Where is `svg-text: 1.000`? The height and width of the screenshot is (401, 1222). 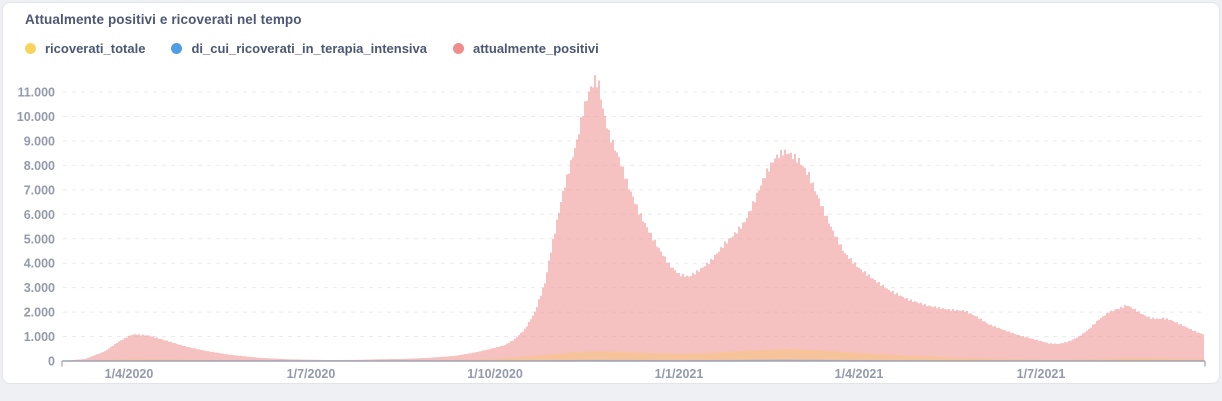
svg-text: 1.000 is located at coordinates (39, 337).